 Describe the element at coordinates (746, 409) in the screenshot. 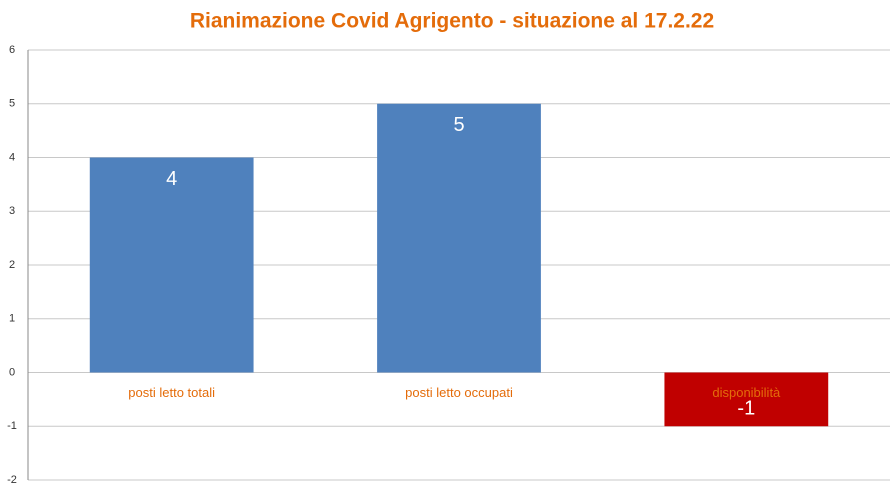

I see `data-label: -1` at that location.